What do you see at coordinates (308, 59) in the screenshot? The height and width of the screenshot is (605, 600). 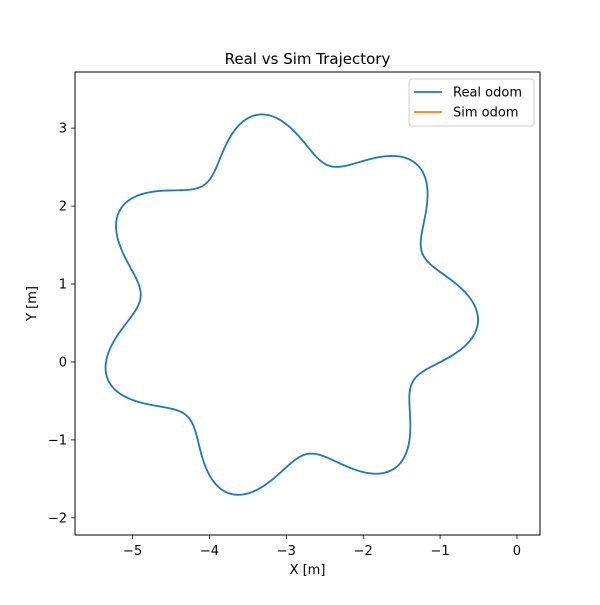 I see `chart-title: Real vs Sim Trajectory` at bounding box center [308, 59].